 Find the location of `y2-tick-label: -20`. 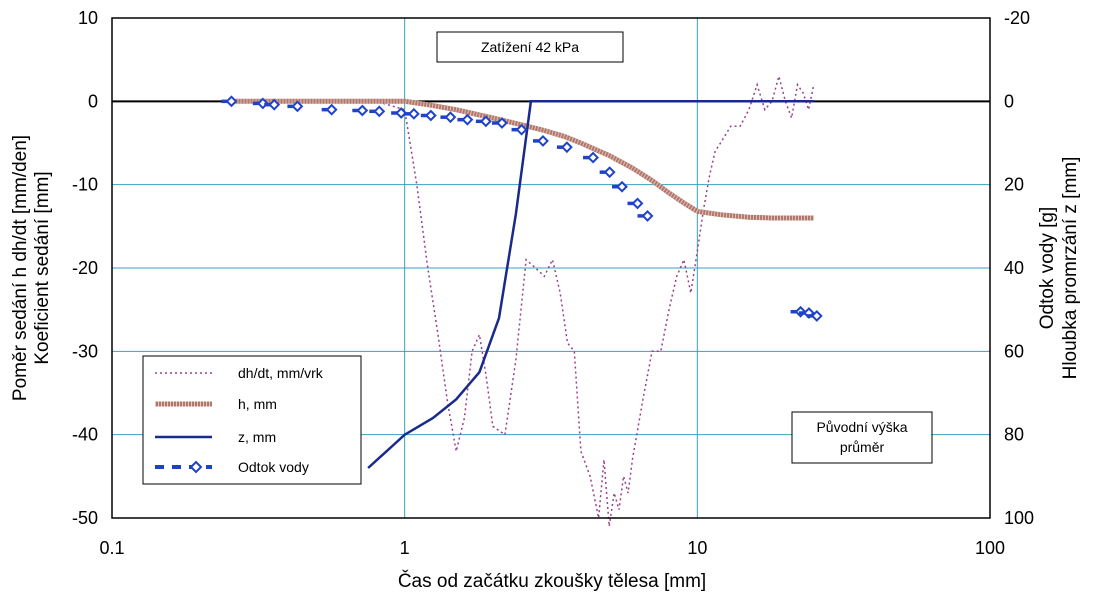

y2-tick-label: -20 is located at coordinates (1017, 18).